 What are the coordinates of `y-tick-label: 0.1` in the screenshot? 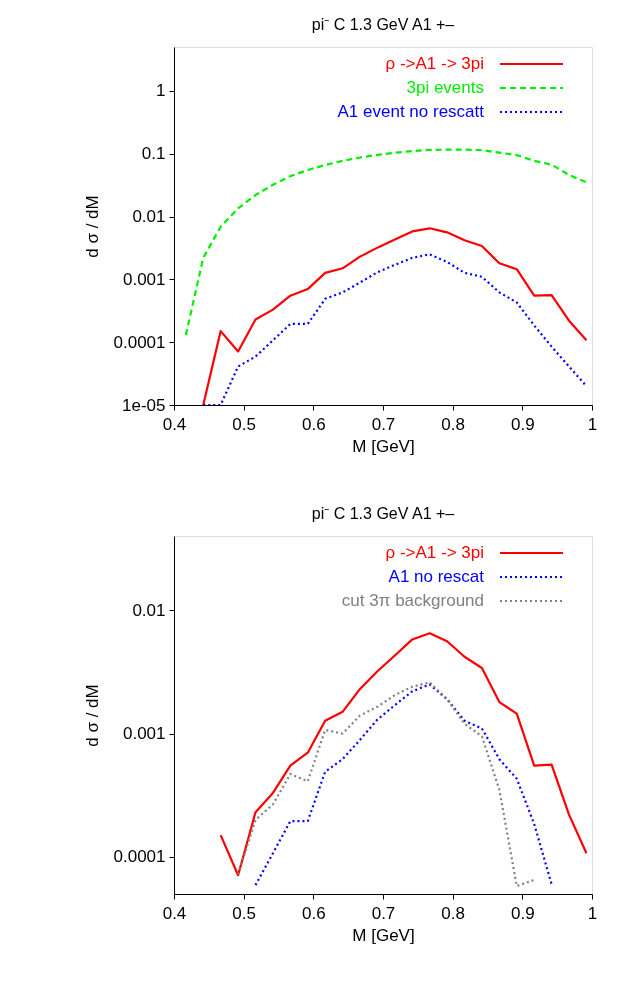 It's located at (153, 154).